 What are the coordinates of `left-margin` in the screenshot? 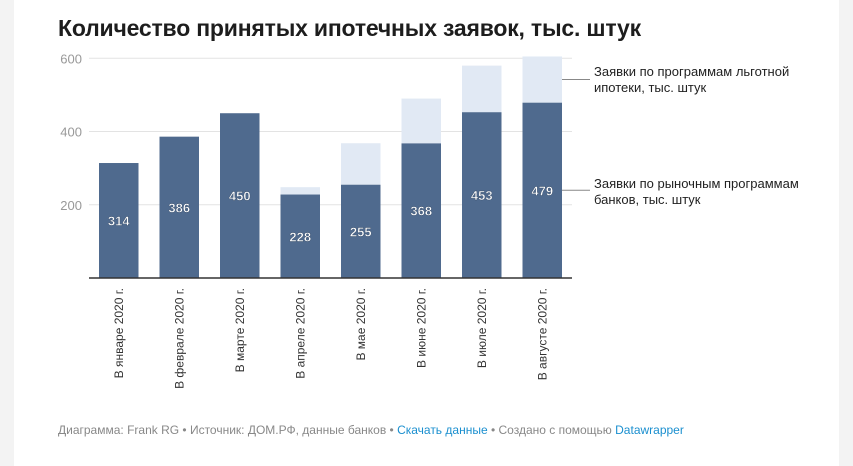 It's located at (7, 233).